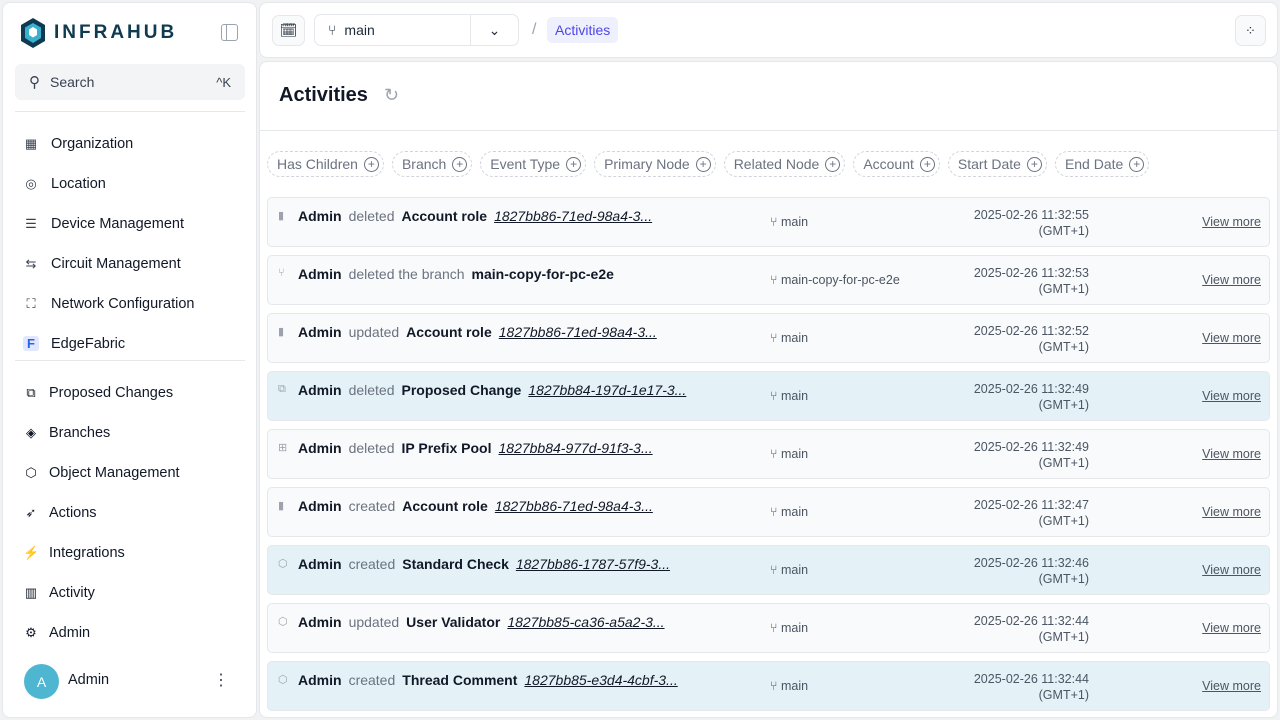 The width and height of the screenshot is (1280, 720). What do you see at coordinates (73, 513) in the screenshot?
I see `sidebar-item-label: Actions` at bounding box center [73, 513].